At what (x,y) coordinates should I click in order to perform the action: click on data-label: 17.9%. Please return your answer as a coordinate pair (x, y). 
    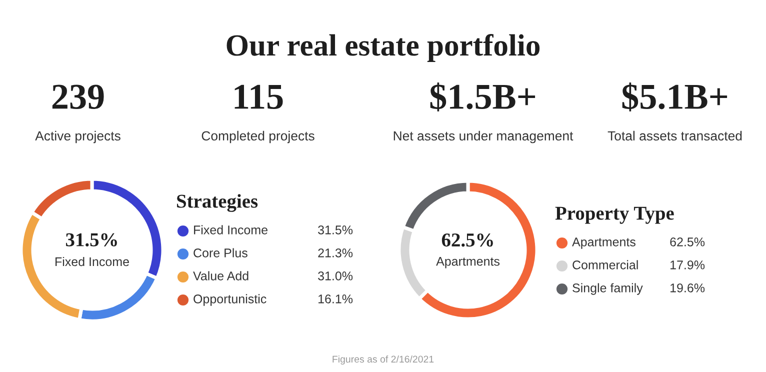
    Looking at the image, I should click on (687, 265).